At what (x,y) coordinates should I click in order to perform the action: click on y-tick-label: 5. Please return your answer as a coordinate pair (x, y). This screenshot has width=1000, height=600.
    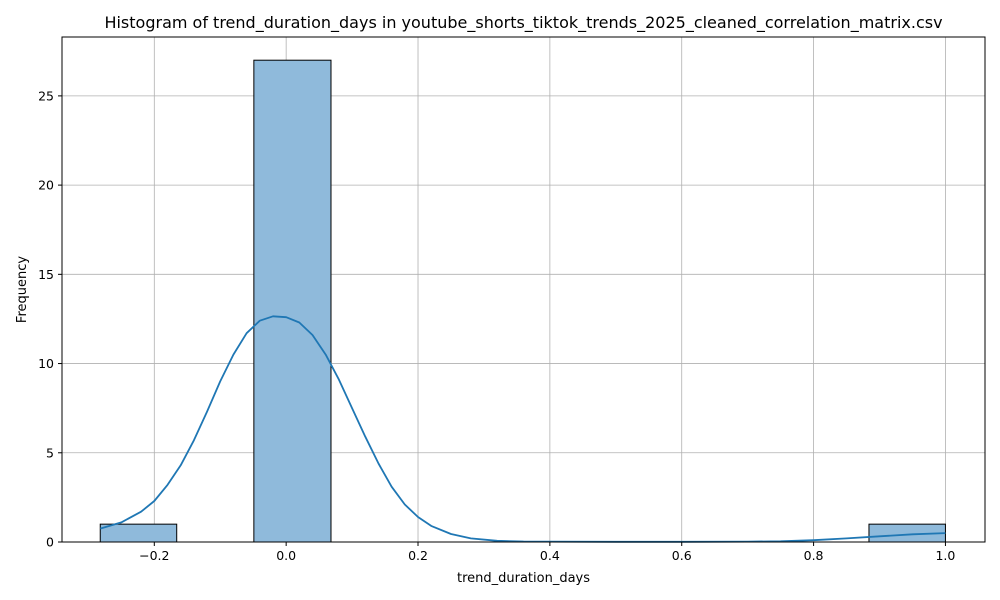
    Looking at the image, I should click on (50, 452).